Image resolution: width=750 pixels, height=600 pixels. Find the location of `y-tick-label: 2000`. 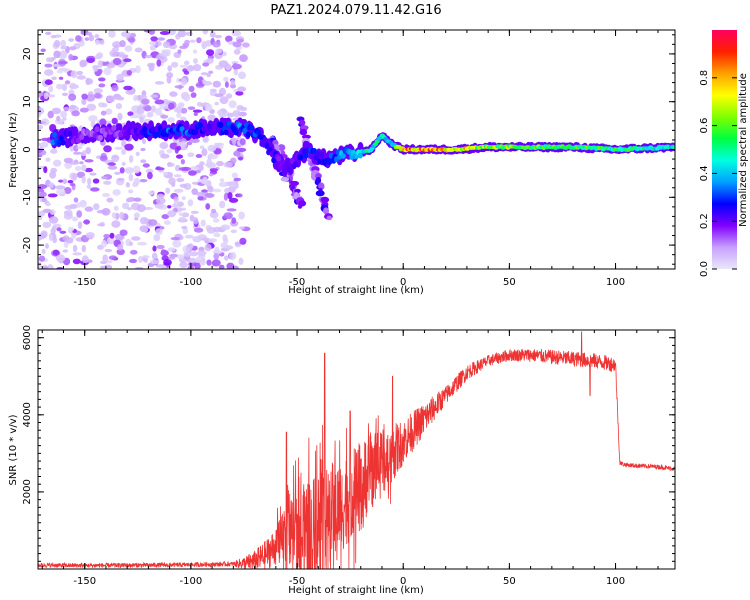

y-tick-label: 2000 is located at coordinates (27, 491).